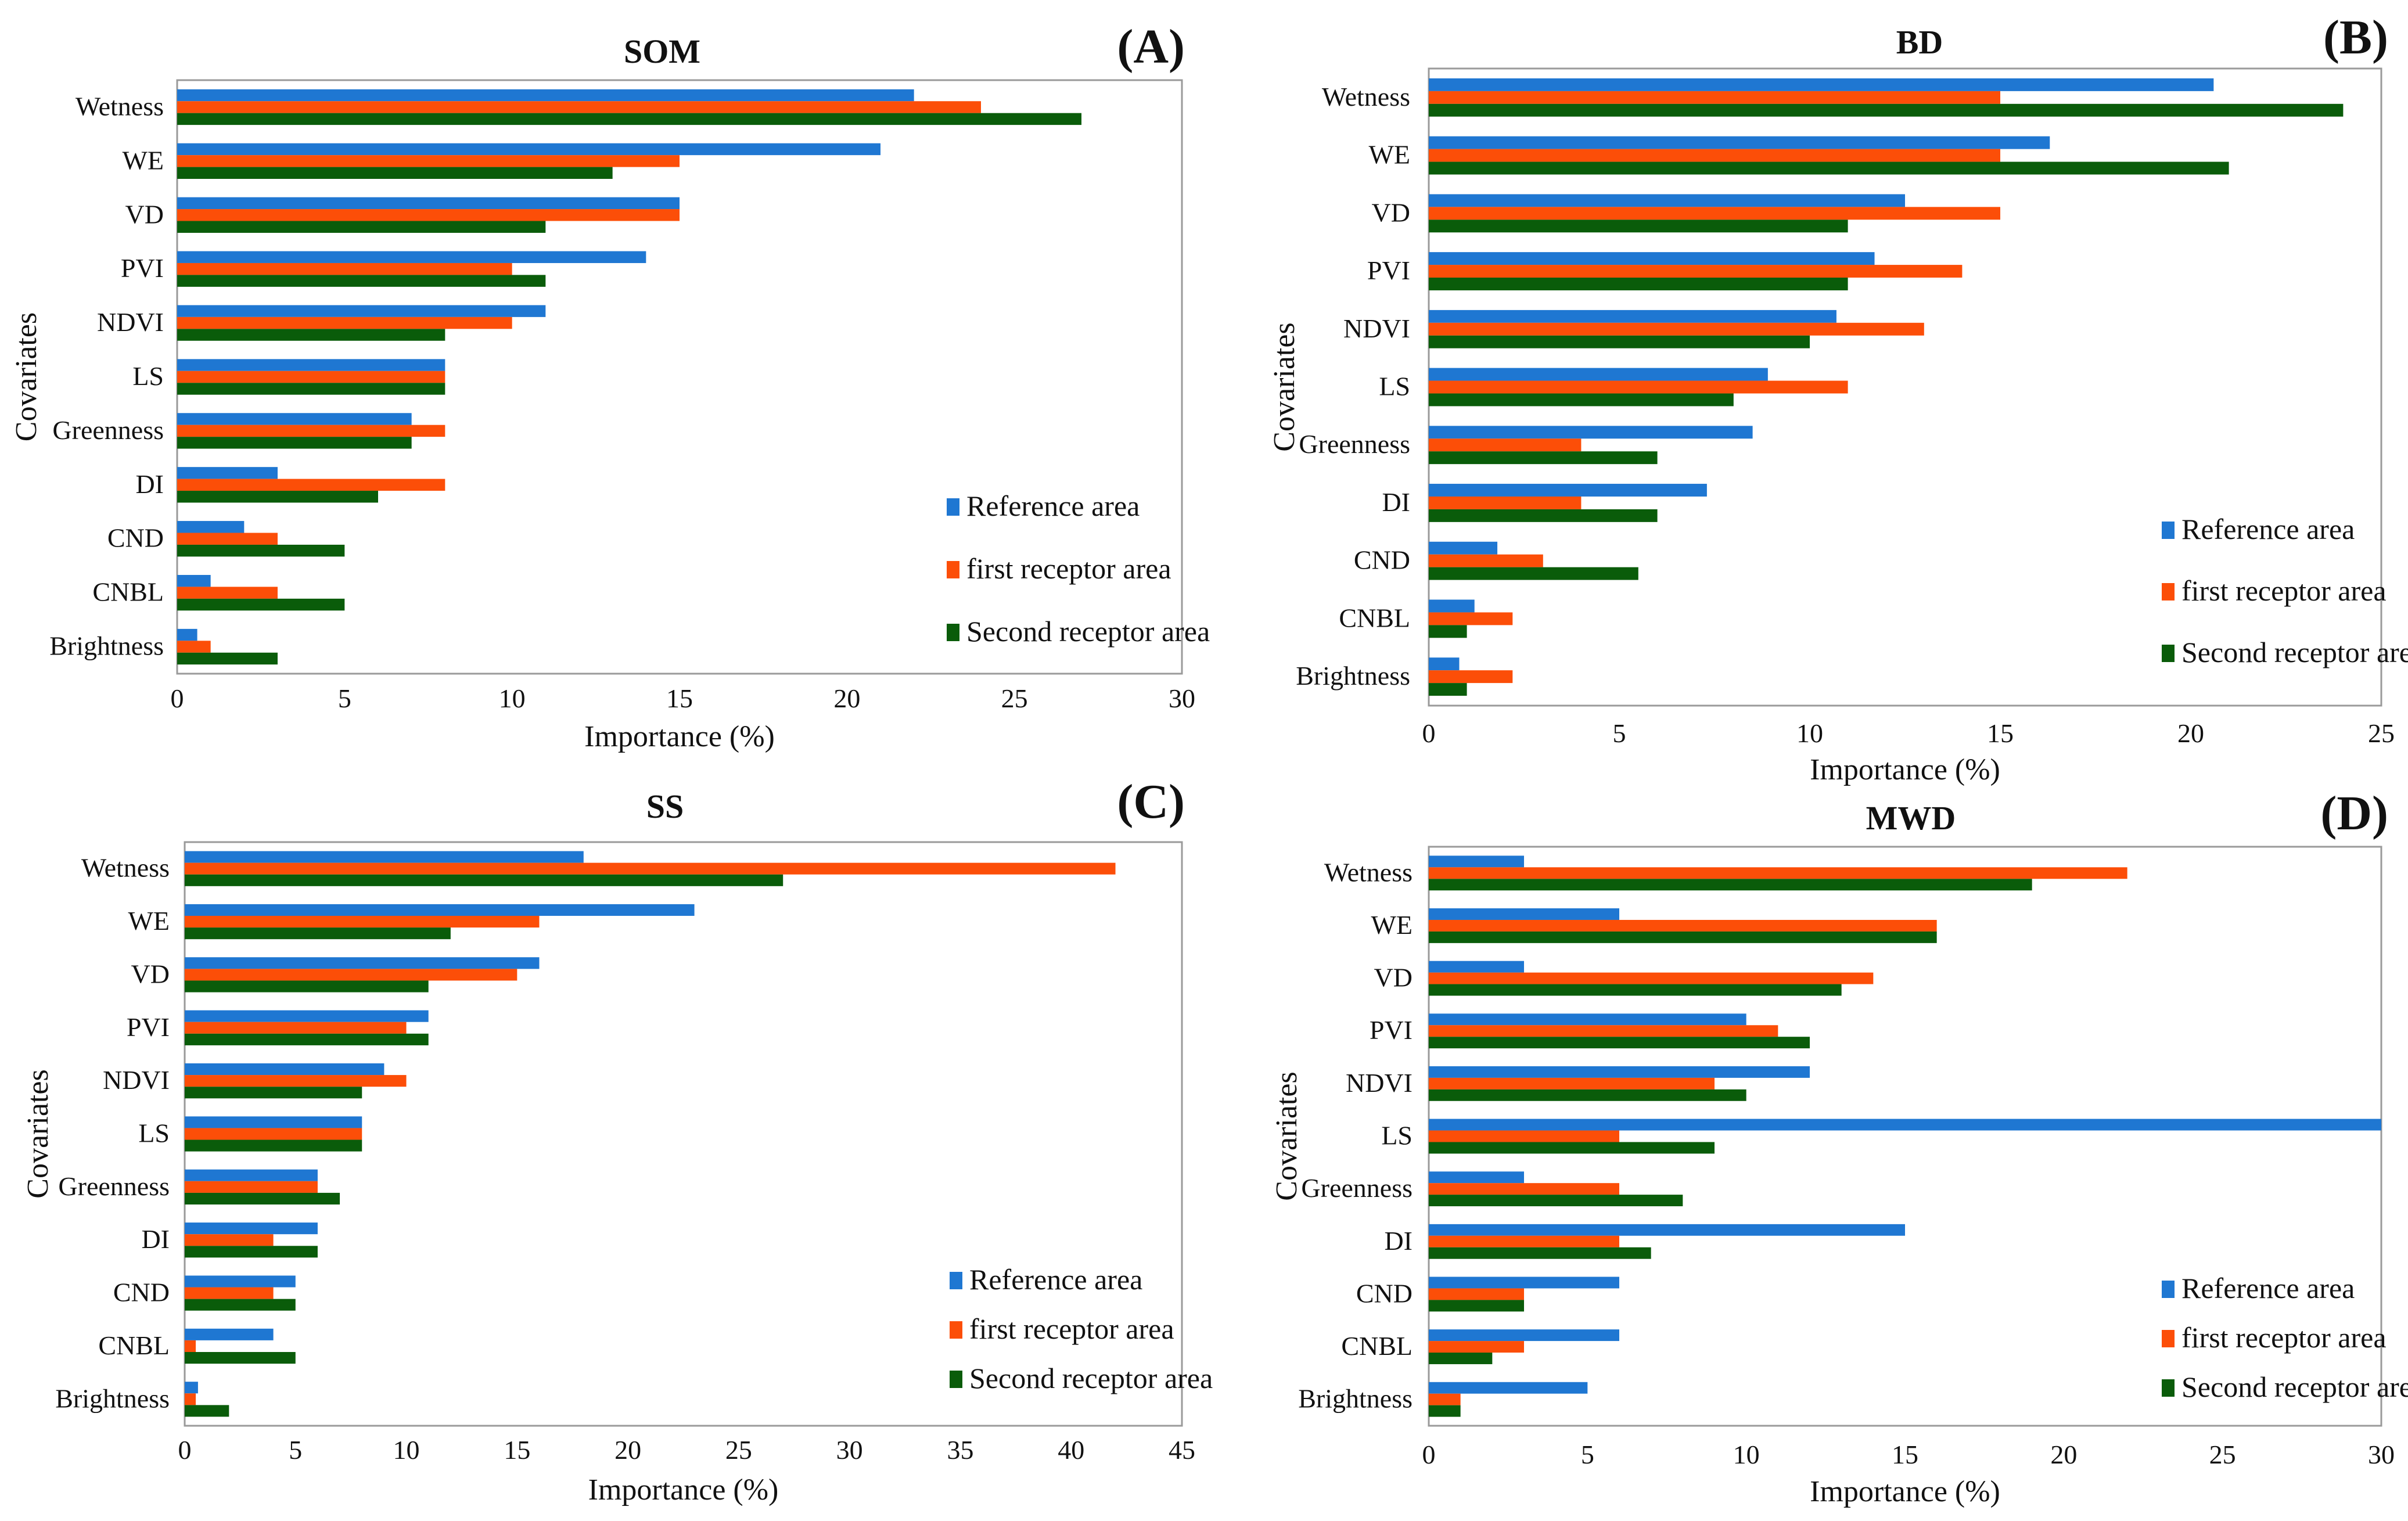 This screenshot has width=2408, height=1521. Describe the element at coordinates (1911, 818) in the screenshot. I see `chart-title: MWD` at that location.